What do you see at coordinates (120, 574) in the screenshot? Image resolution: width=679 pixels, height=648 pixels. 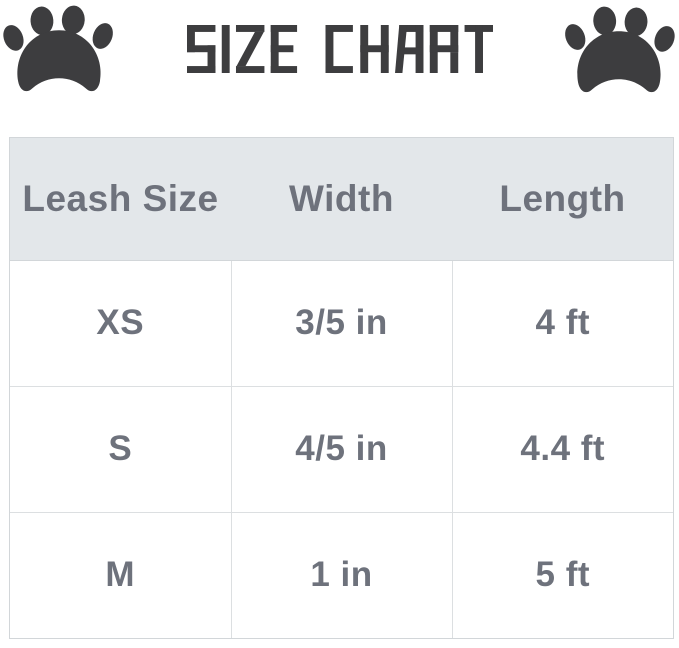 I see `table-cell: M` at bounding box center [120, 574].